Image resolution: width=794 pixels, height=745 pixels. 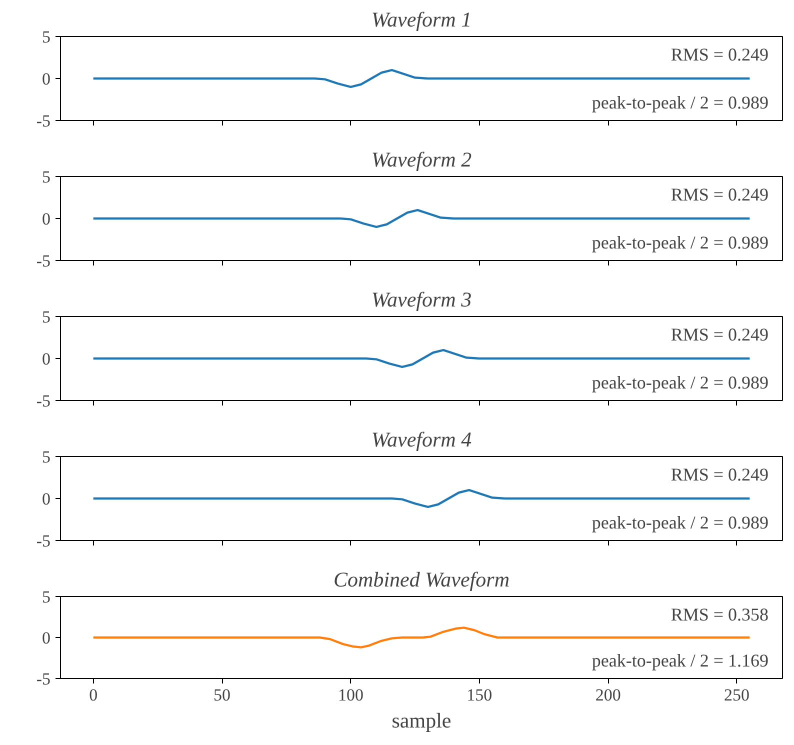 I want to click on chart-title: Waveform 1, so click(x=421, y=20).